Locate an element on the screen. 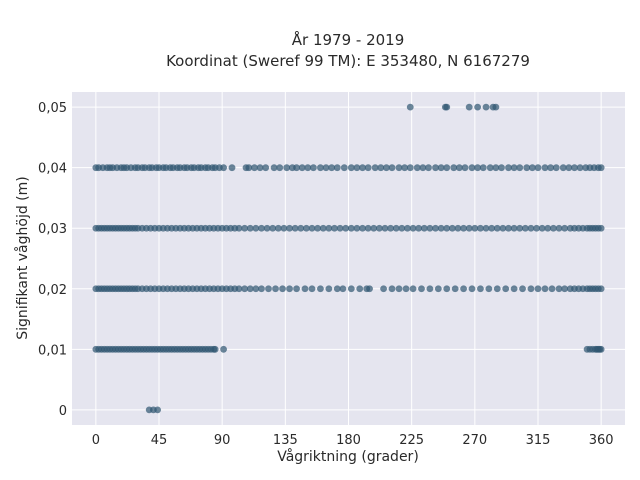  x-tick-label: 225 is located at coordinates (411, 440).